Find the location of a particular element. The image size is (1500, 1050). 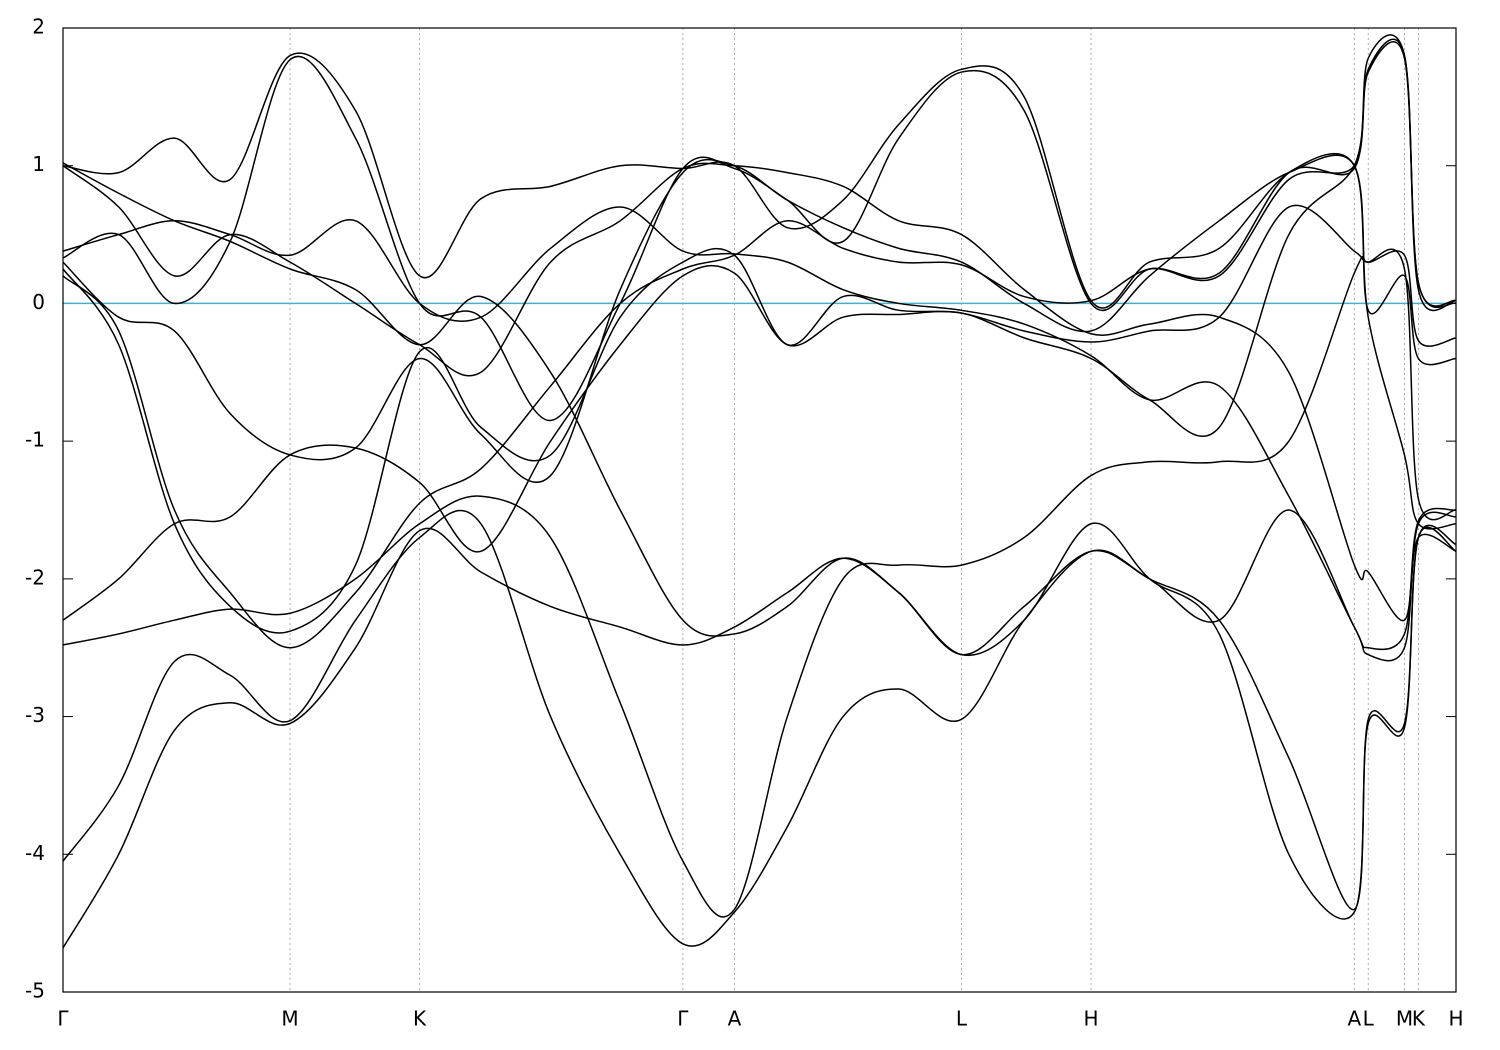

y-tick-label: -5 is located at coordinates (35, 991).